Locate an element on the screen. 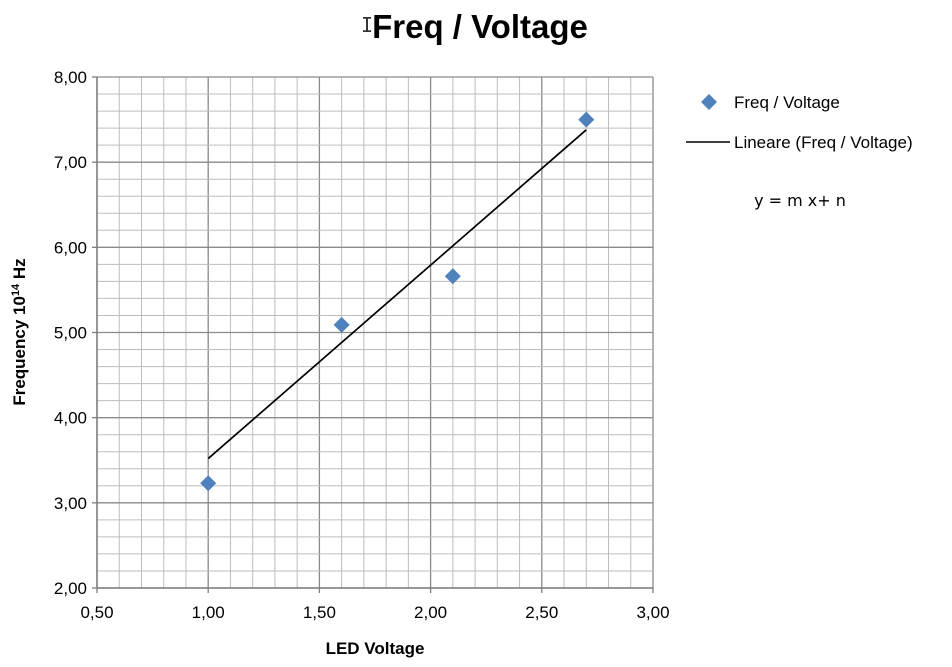  y-axis-label: Frequency 1014 Hz is located at coordinates (19, 331).